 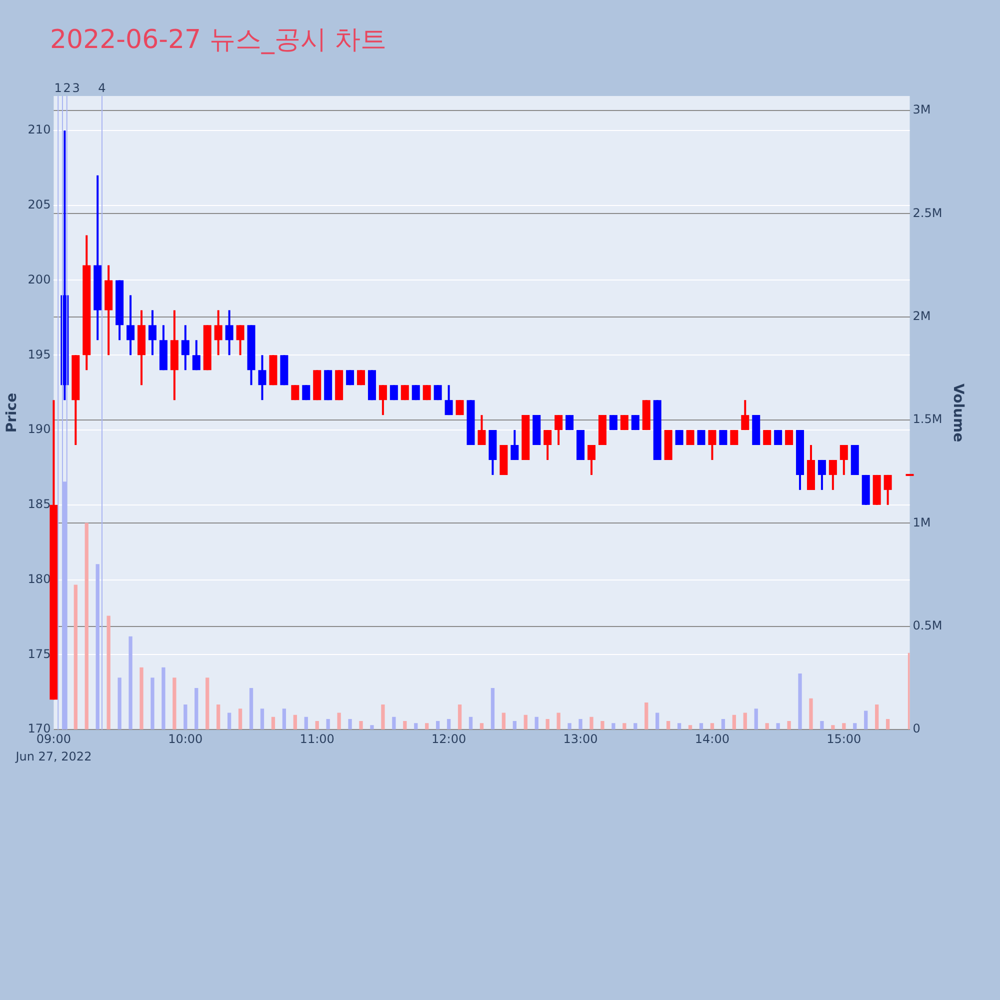 I want to click on x-tick-label: 10:00, so click(x=185, y=739).